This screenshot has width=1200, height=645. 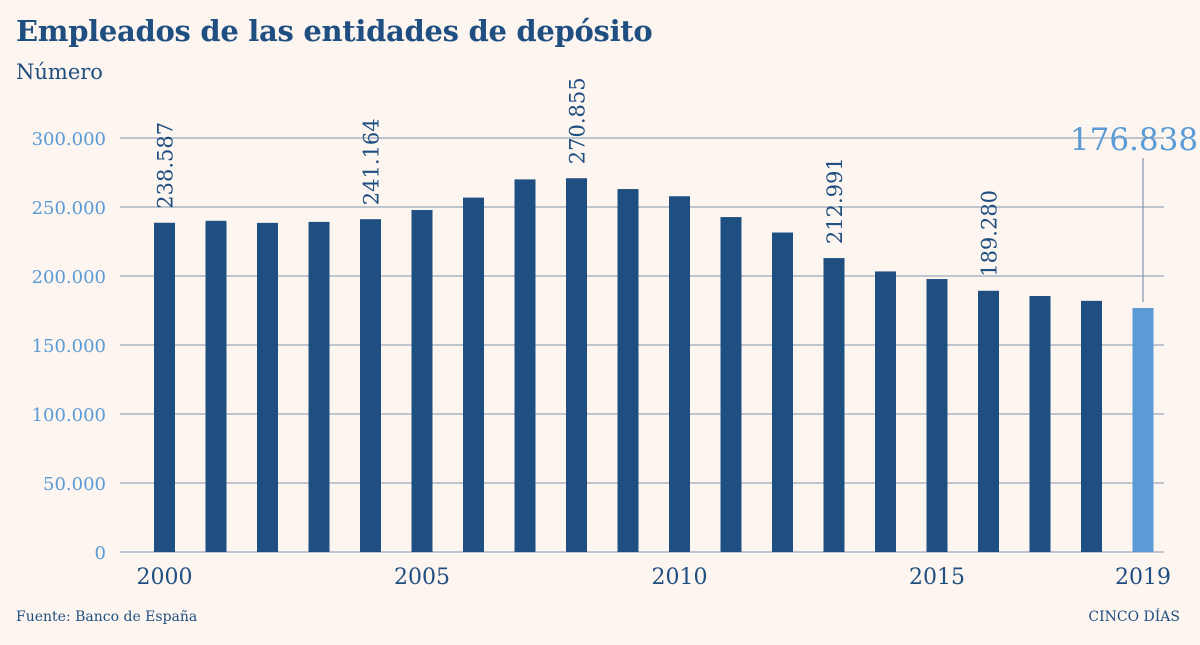 What do you see at coordinates (1134, 140) in the screenshot?
I see `data-label-2019: 176.838` at bounding box center [1134, 140].